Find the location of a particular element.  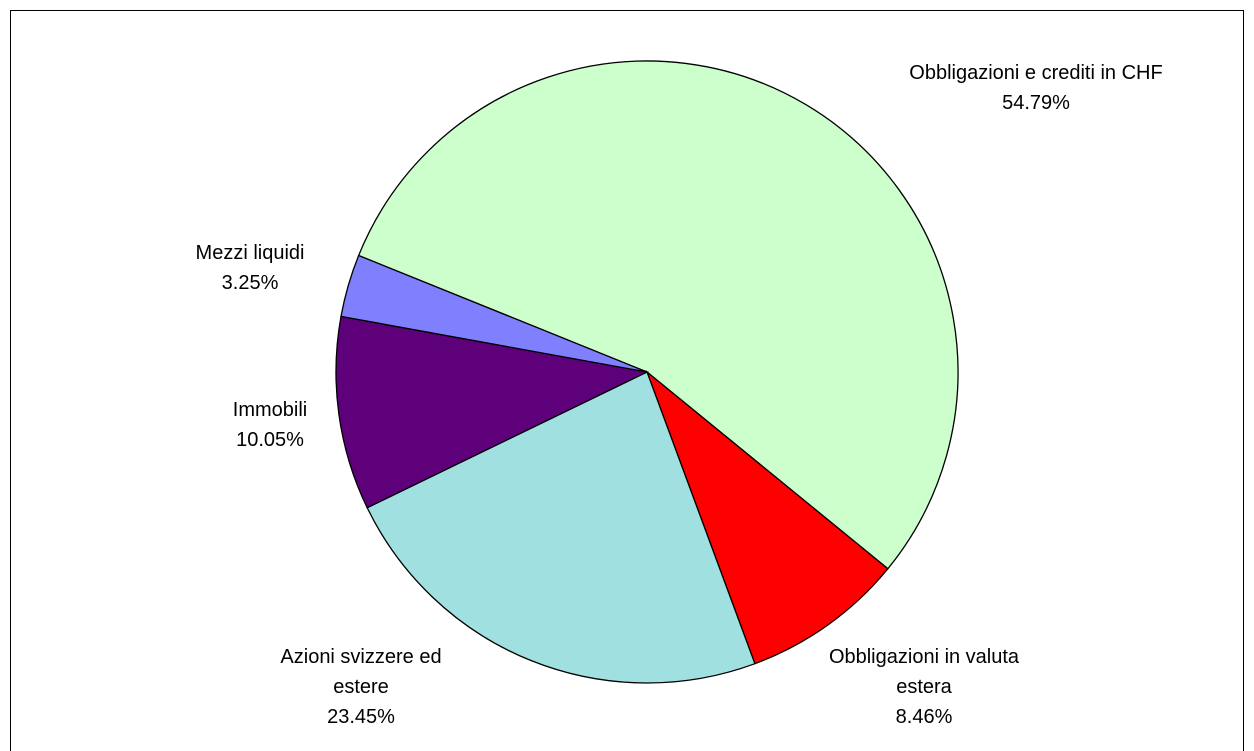

slice-label: Azioni svizzere ed estere 23.45% is located at coordinates (361, 687).